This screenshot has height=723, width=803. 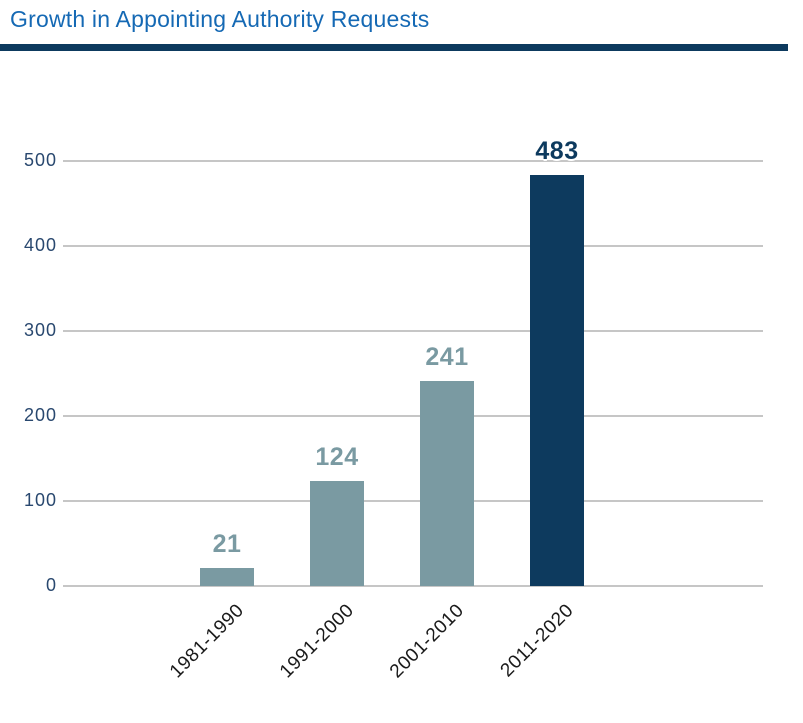 I want to click on x-axis-label: 2001-2010, so click(x=426, y=641).